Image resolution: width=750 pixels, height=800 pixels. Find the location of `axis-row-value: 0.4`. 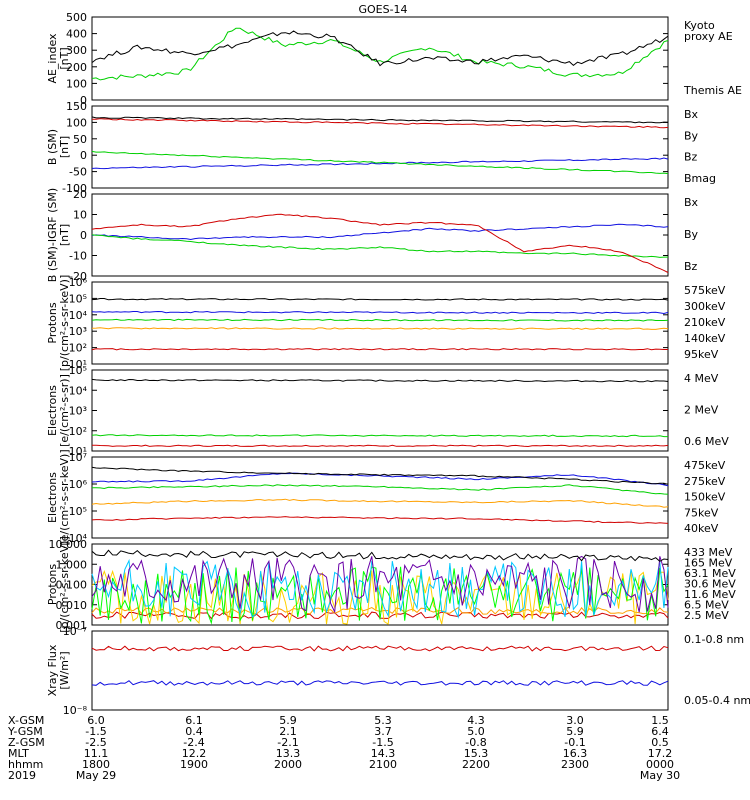

axis-row-value: 0.4 is located at coordinates (194, 731).